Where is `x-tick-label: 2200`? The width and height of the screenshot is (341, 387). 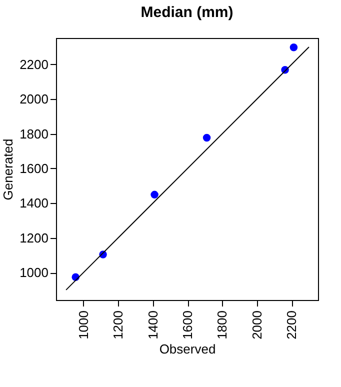 x-tick-label: 2200 is located at coordinates (292, 325).